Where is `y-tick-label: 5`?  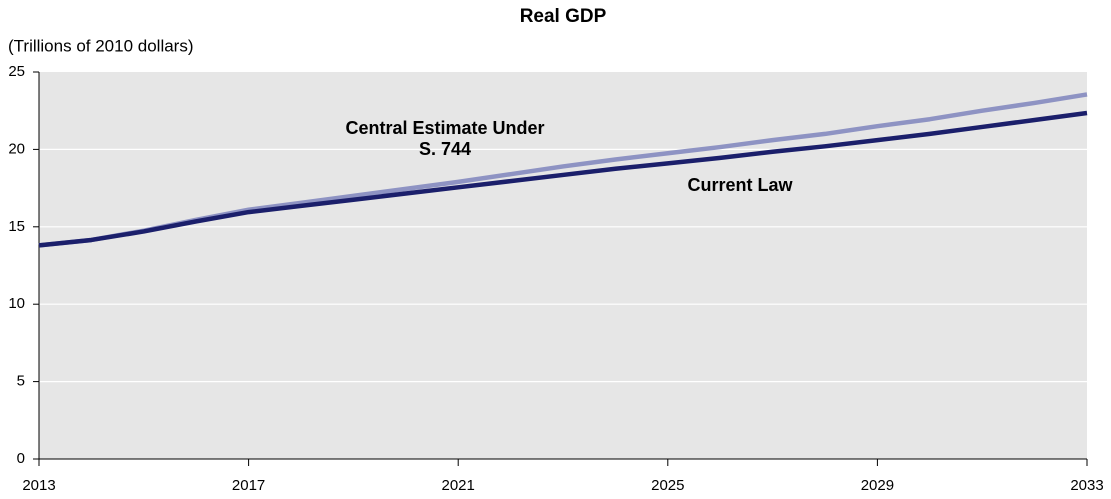
y-tick-label: 5 is located at coordinates (21, 381).